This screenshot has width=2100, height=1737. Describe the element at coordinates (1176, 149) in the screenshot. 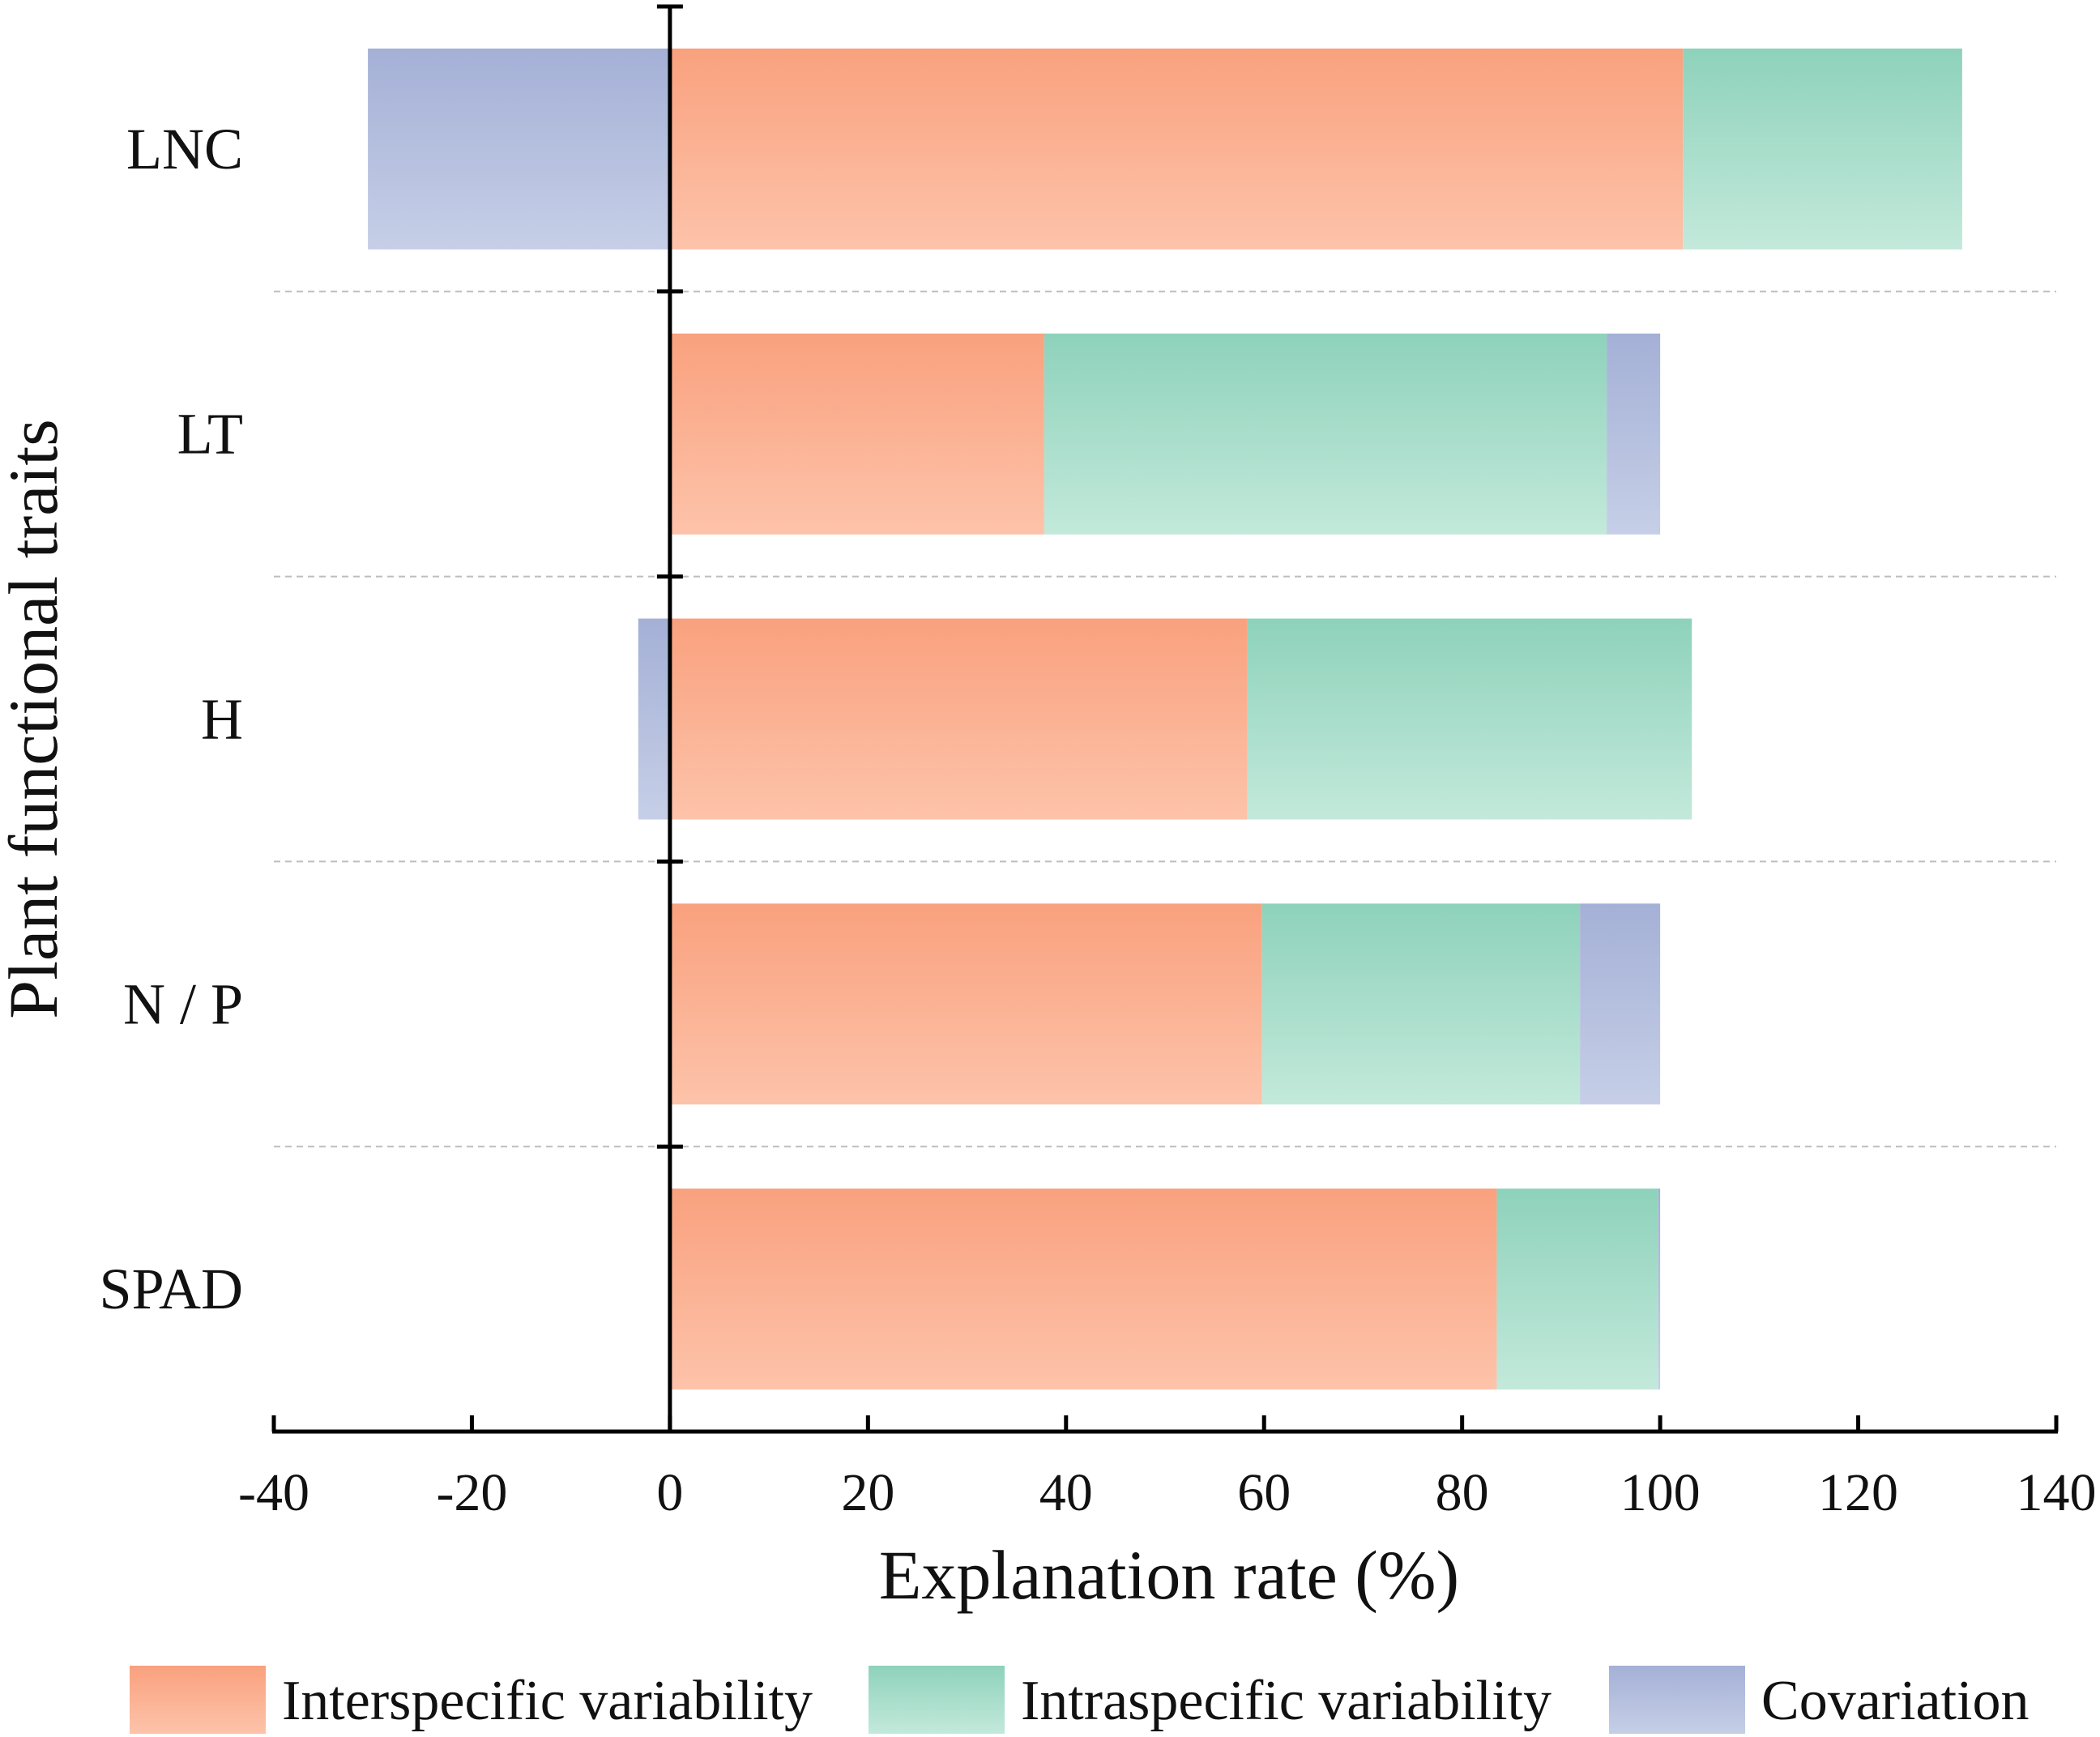

I see `bar-interspecific-lnc` at that location.